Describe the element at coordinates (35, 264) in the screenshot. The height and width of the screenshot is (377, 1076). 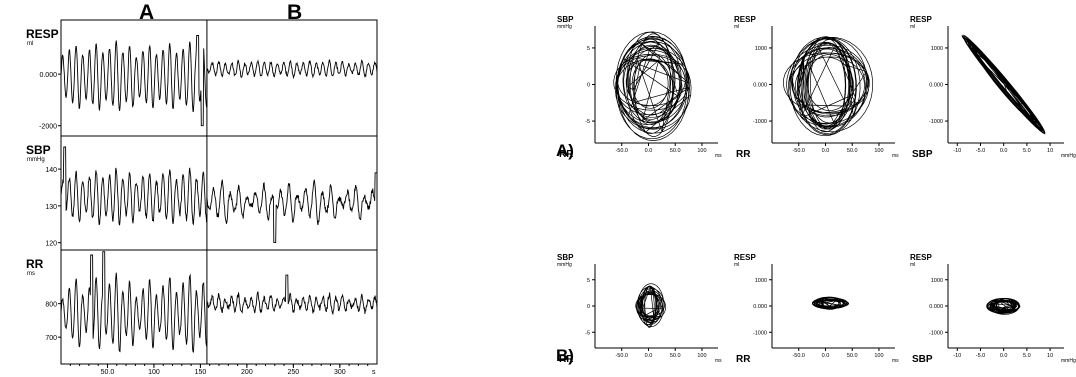
I see `panel-ylabel: RR` at that location.